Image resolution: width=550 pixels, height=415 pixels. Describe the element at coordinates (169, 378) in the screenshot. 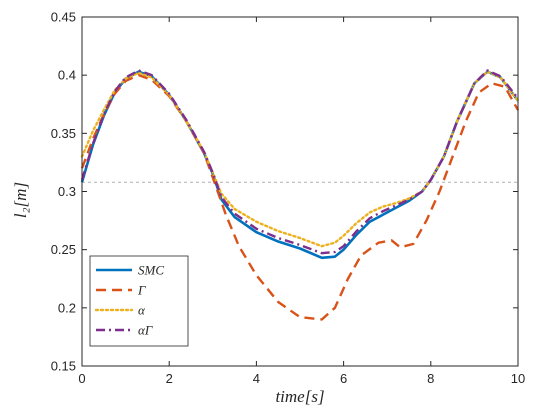

I see `x-tick-label: 2` at that location.